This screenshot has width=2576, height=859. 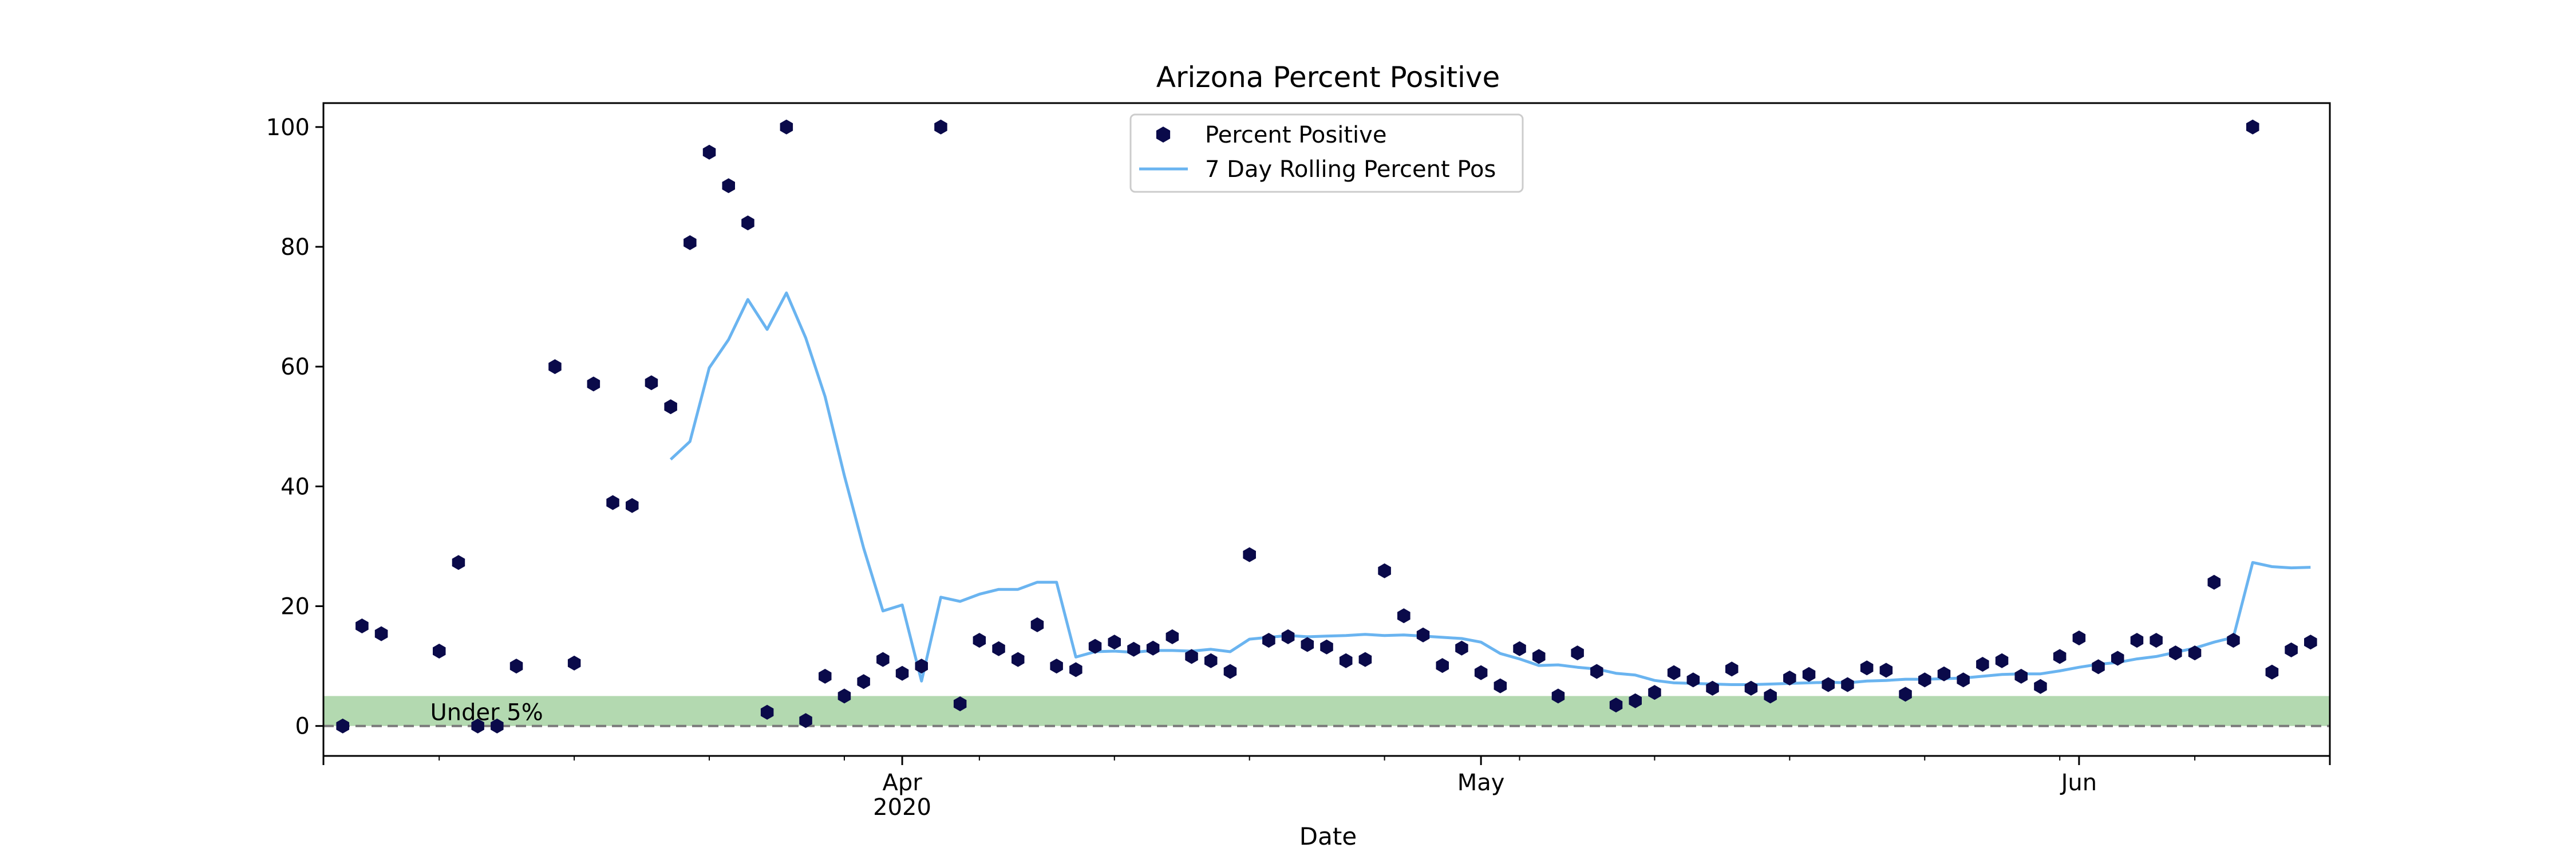 What do you see at coordinates (1350, 169) in the screenshot?
I see `legend-label-rolling: 7 Day Rolling Percent Pos` at bounding box center [1350, 169].